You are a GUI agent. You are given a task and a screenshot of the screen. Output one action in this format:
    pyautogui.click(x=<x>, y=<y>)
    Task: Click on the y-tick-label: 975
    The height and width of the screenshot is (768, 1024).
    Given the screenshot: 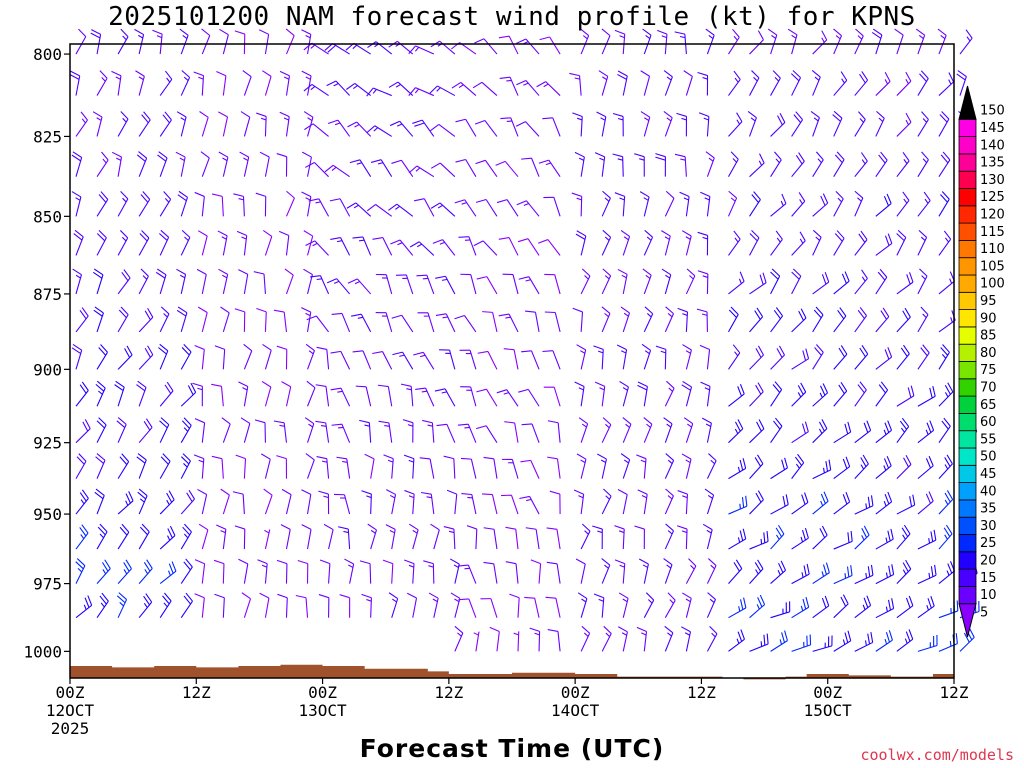 What is the action you would take?
    pyautogui.click(x=47, y=584)
    